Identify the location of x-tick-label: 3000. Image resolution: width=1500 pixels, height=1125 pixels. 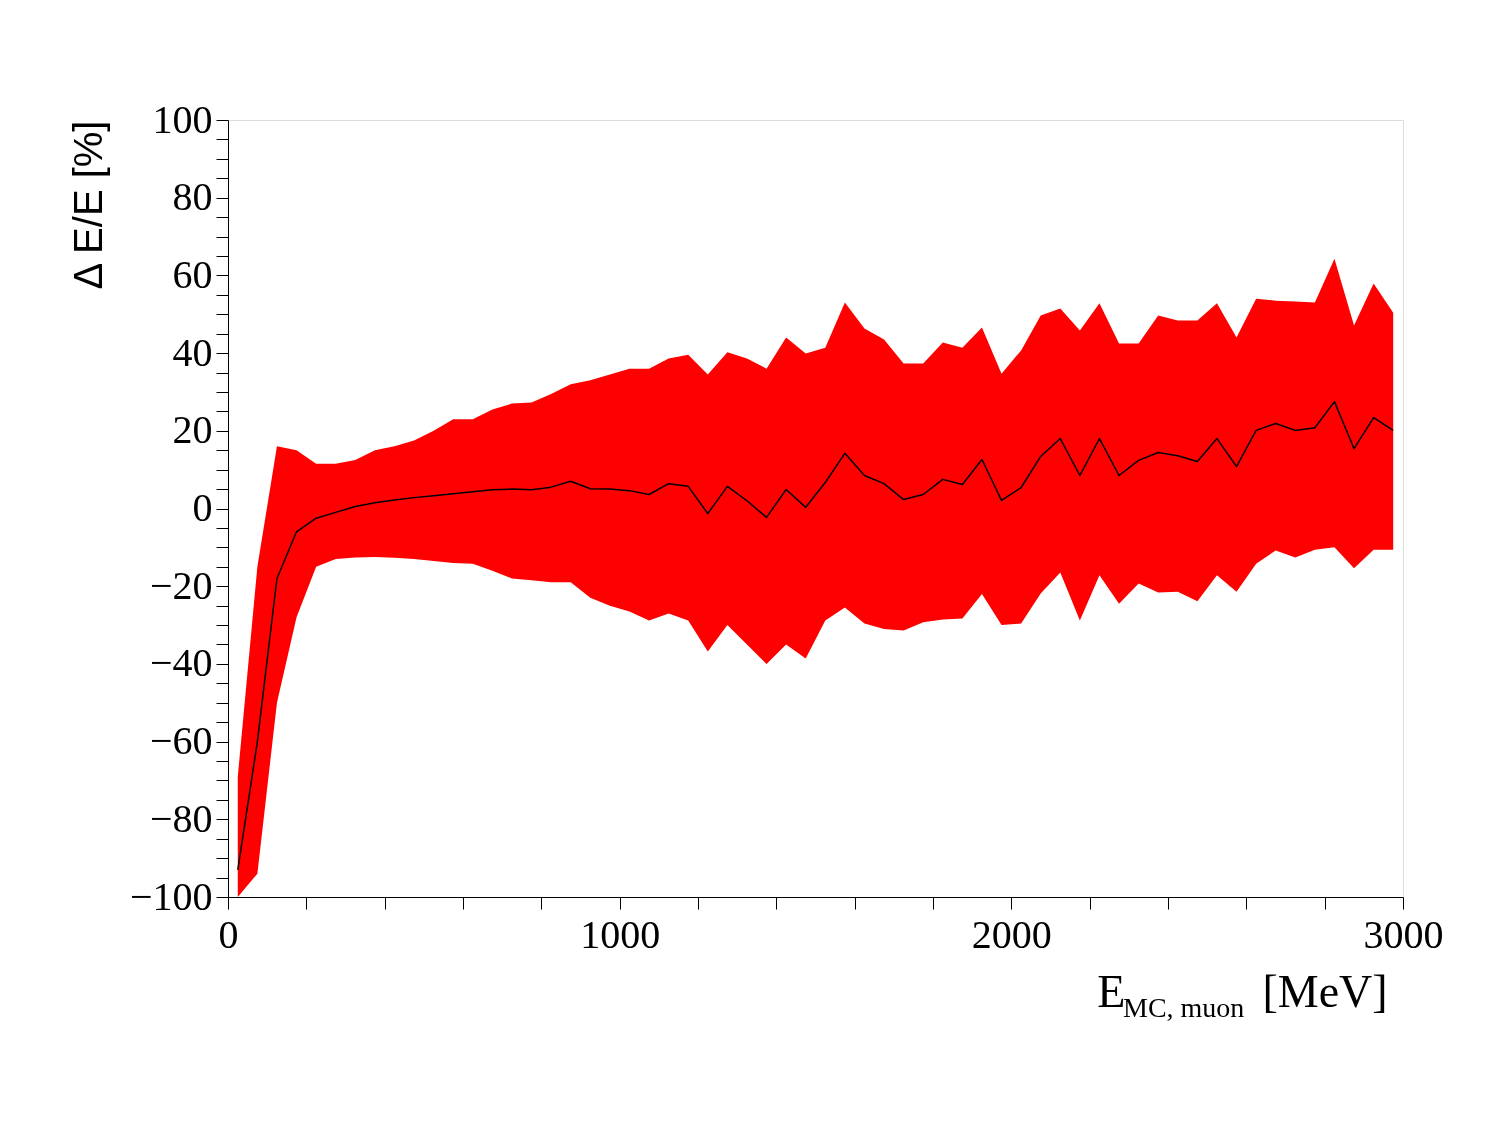
(1403, 934).